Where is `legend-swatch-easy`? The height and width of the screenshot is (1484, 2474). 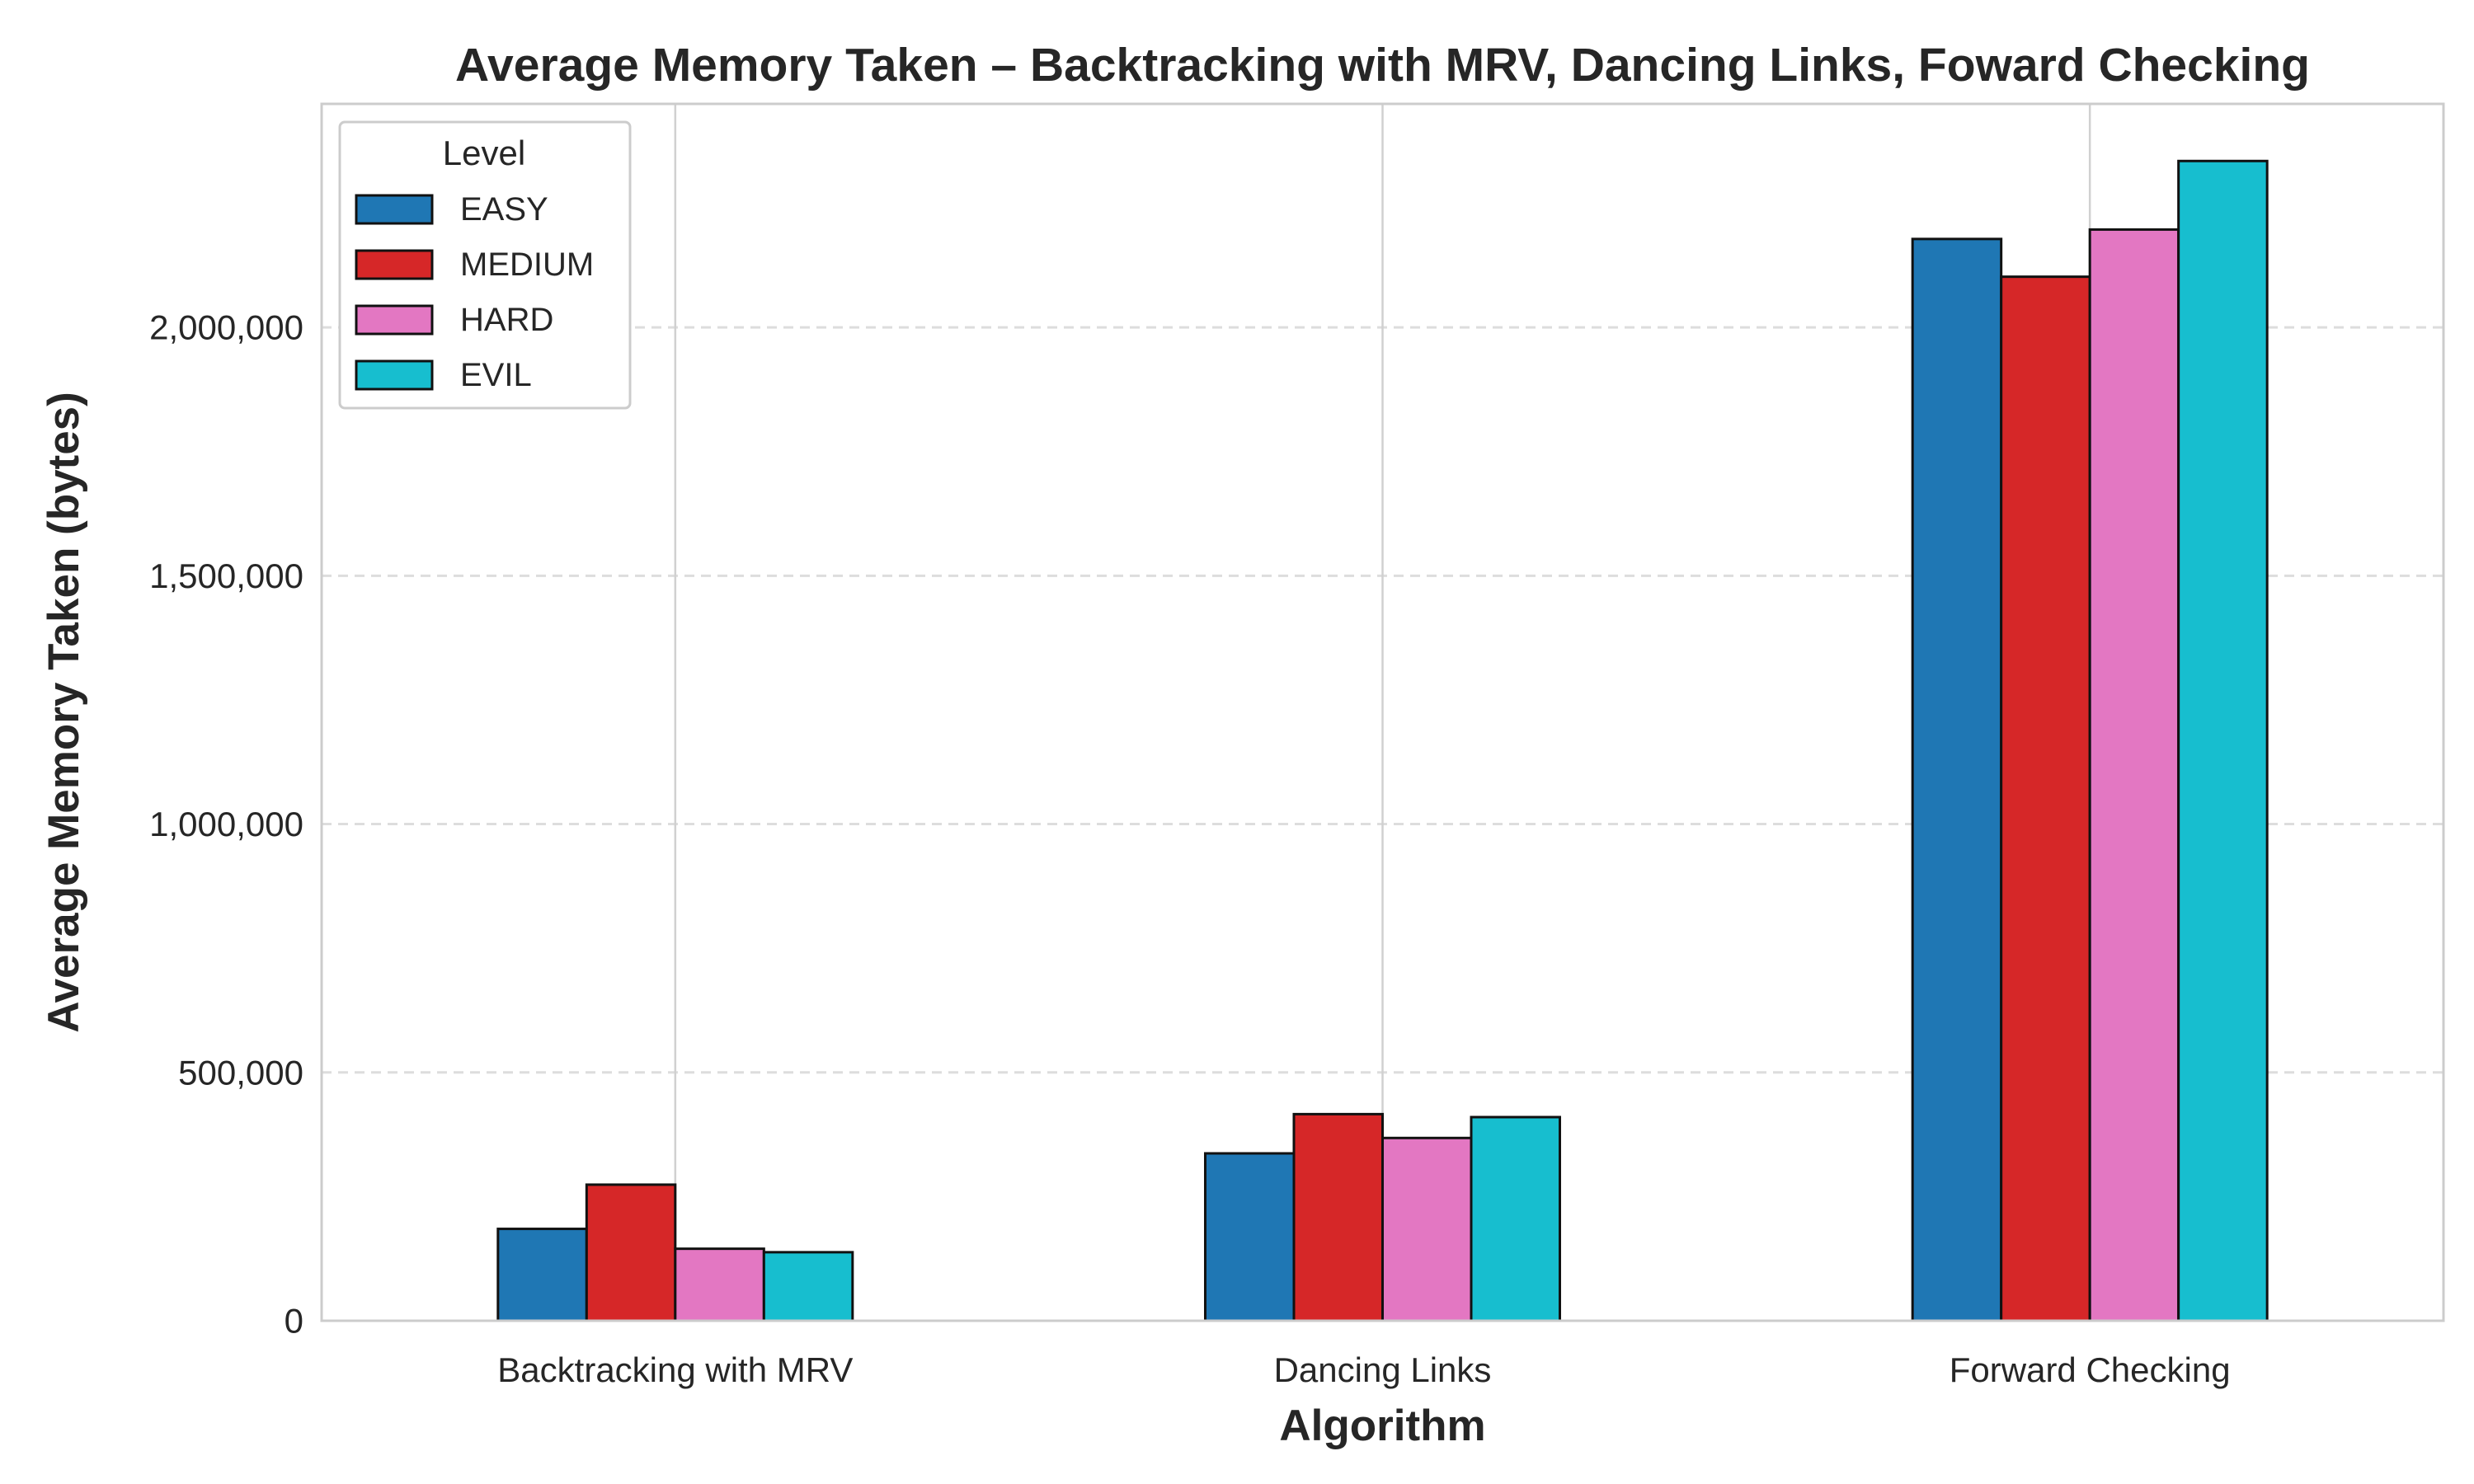
legend-swatch-easy is located at coordinates (394, 209).